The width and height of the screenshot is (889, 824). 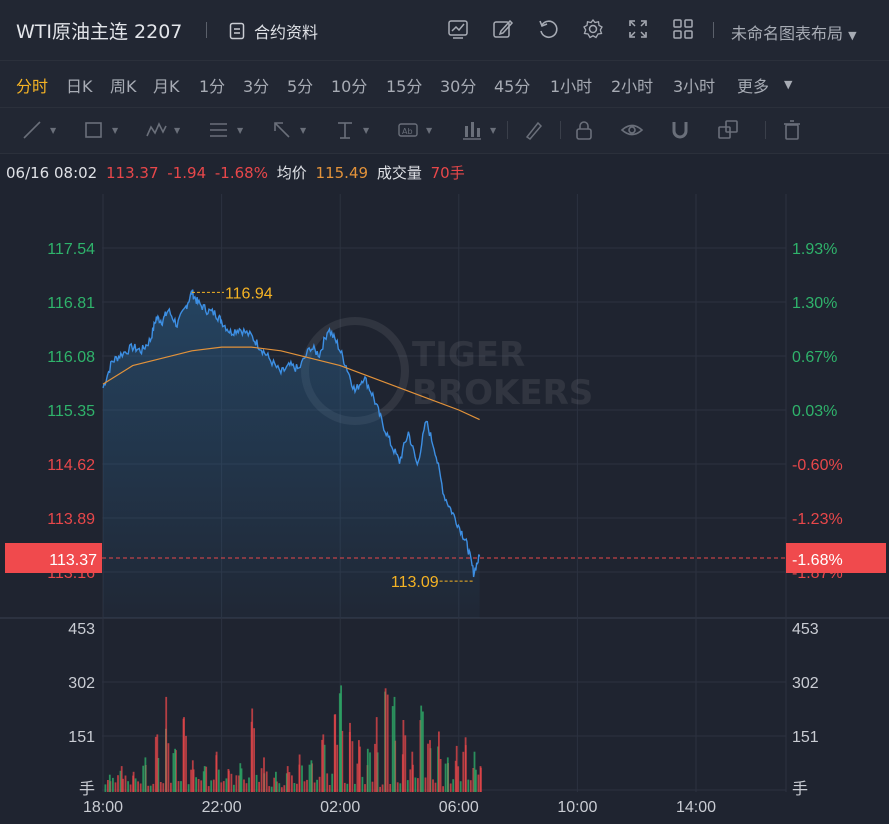 What do you see at coordinates (123, 86) in the screenshot?
I see `period-tab-2: 周K` at bounding box center [123, 86].